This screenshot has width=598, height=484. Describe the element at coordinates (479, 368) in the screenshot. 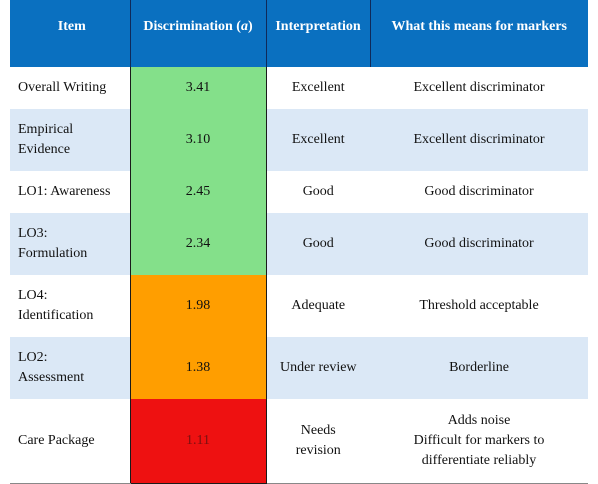

I see `meaning-cell: Borderline` at that location.